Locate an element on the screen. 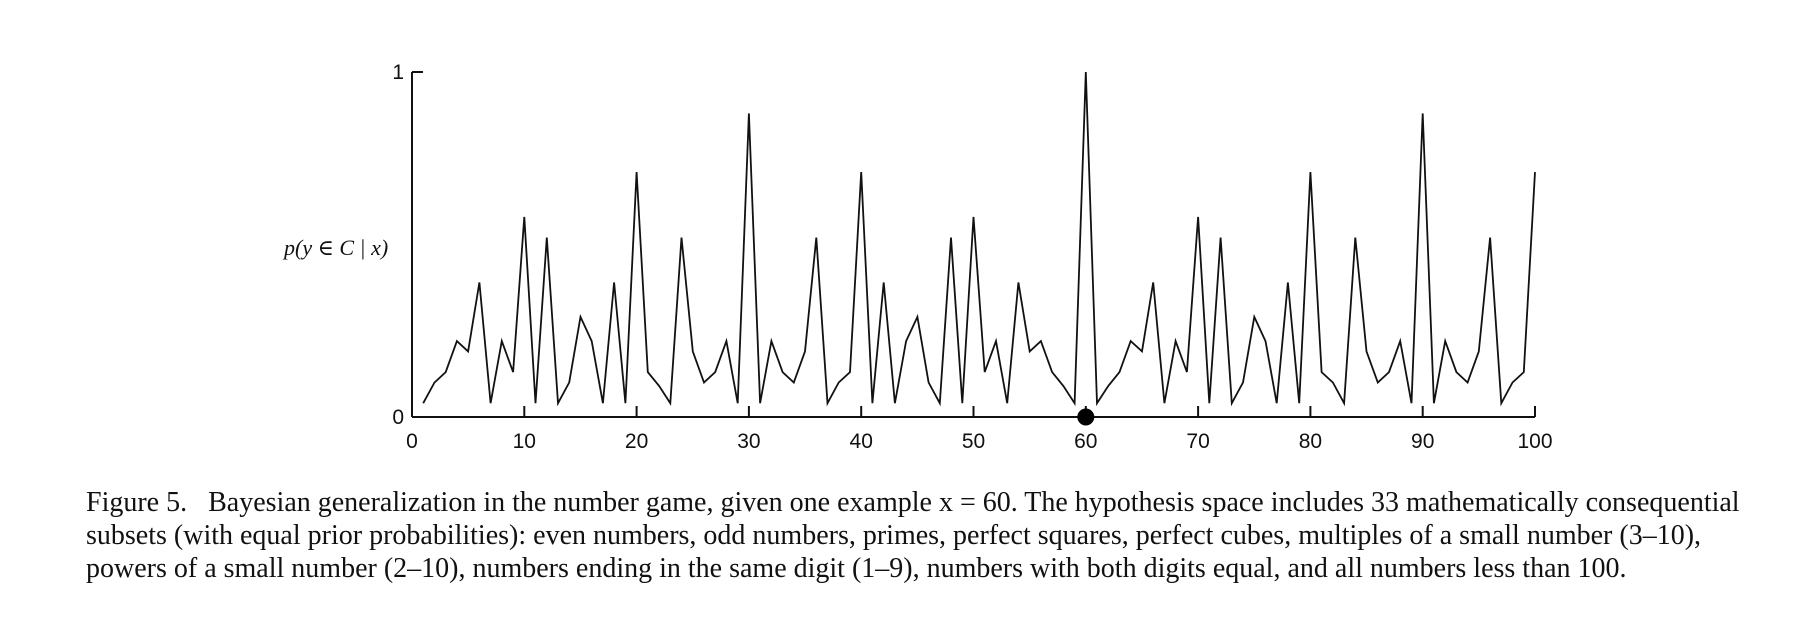 The height and width of the screenshot is (642, 1820). x-tick-label-30: 30 is located at coordinates (748, 441).